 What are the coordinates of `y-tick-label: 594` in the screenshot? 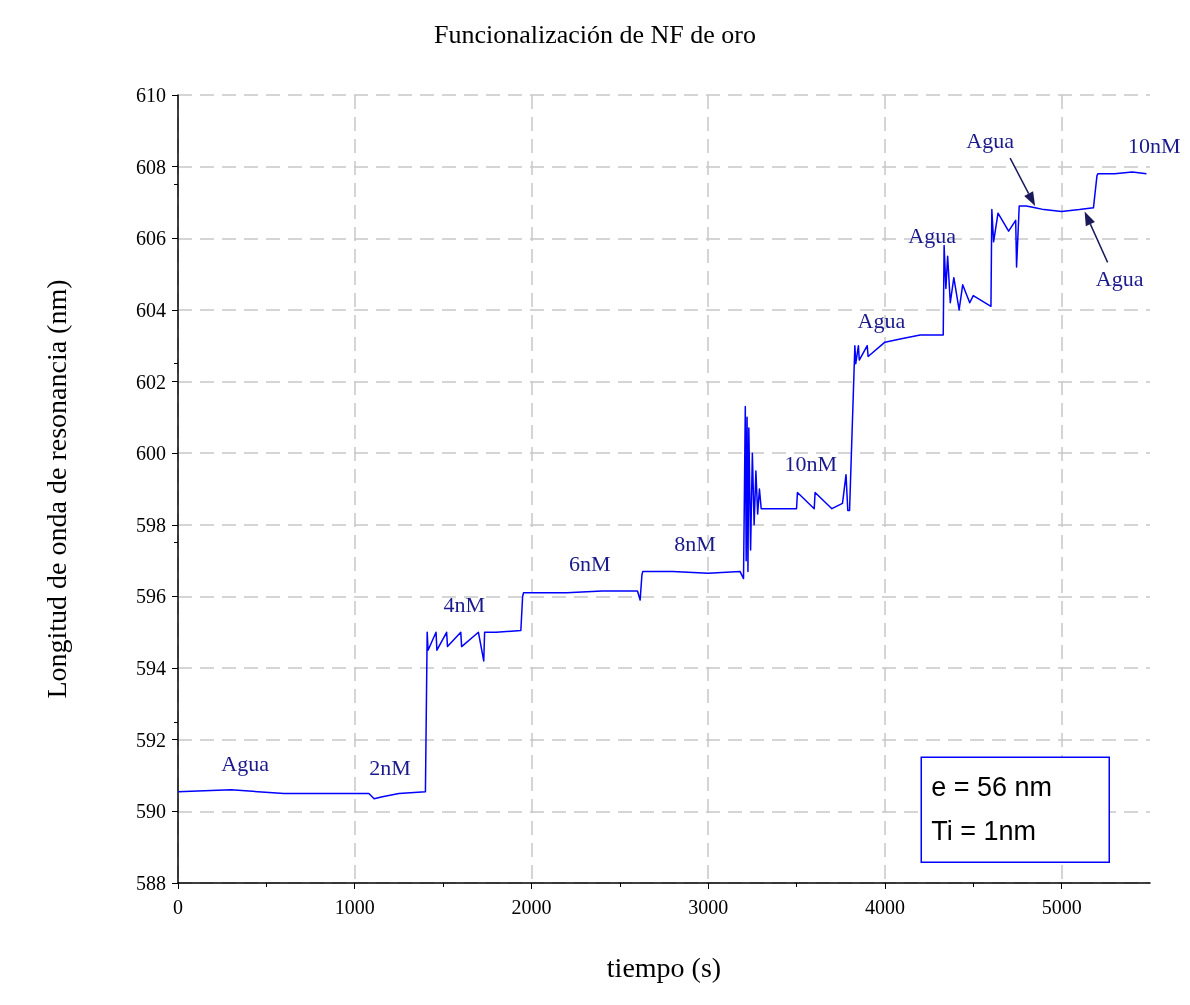 It's located at (151, 668).